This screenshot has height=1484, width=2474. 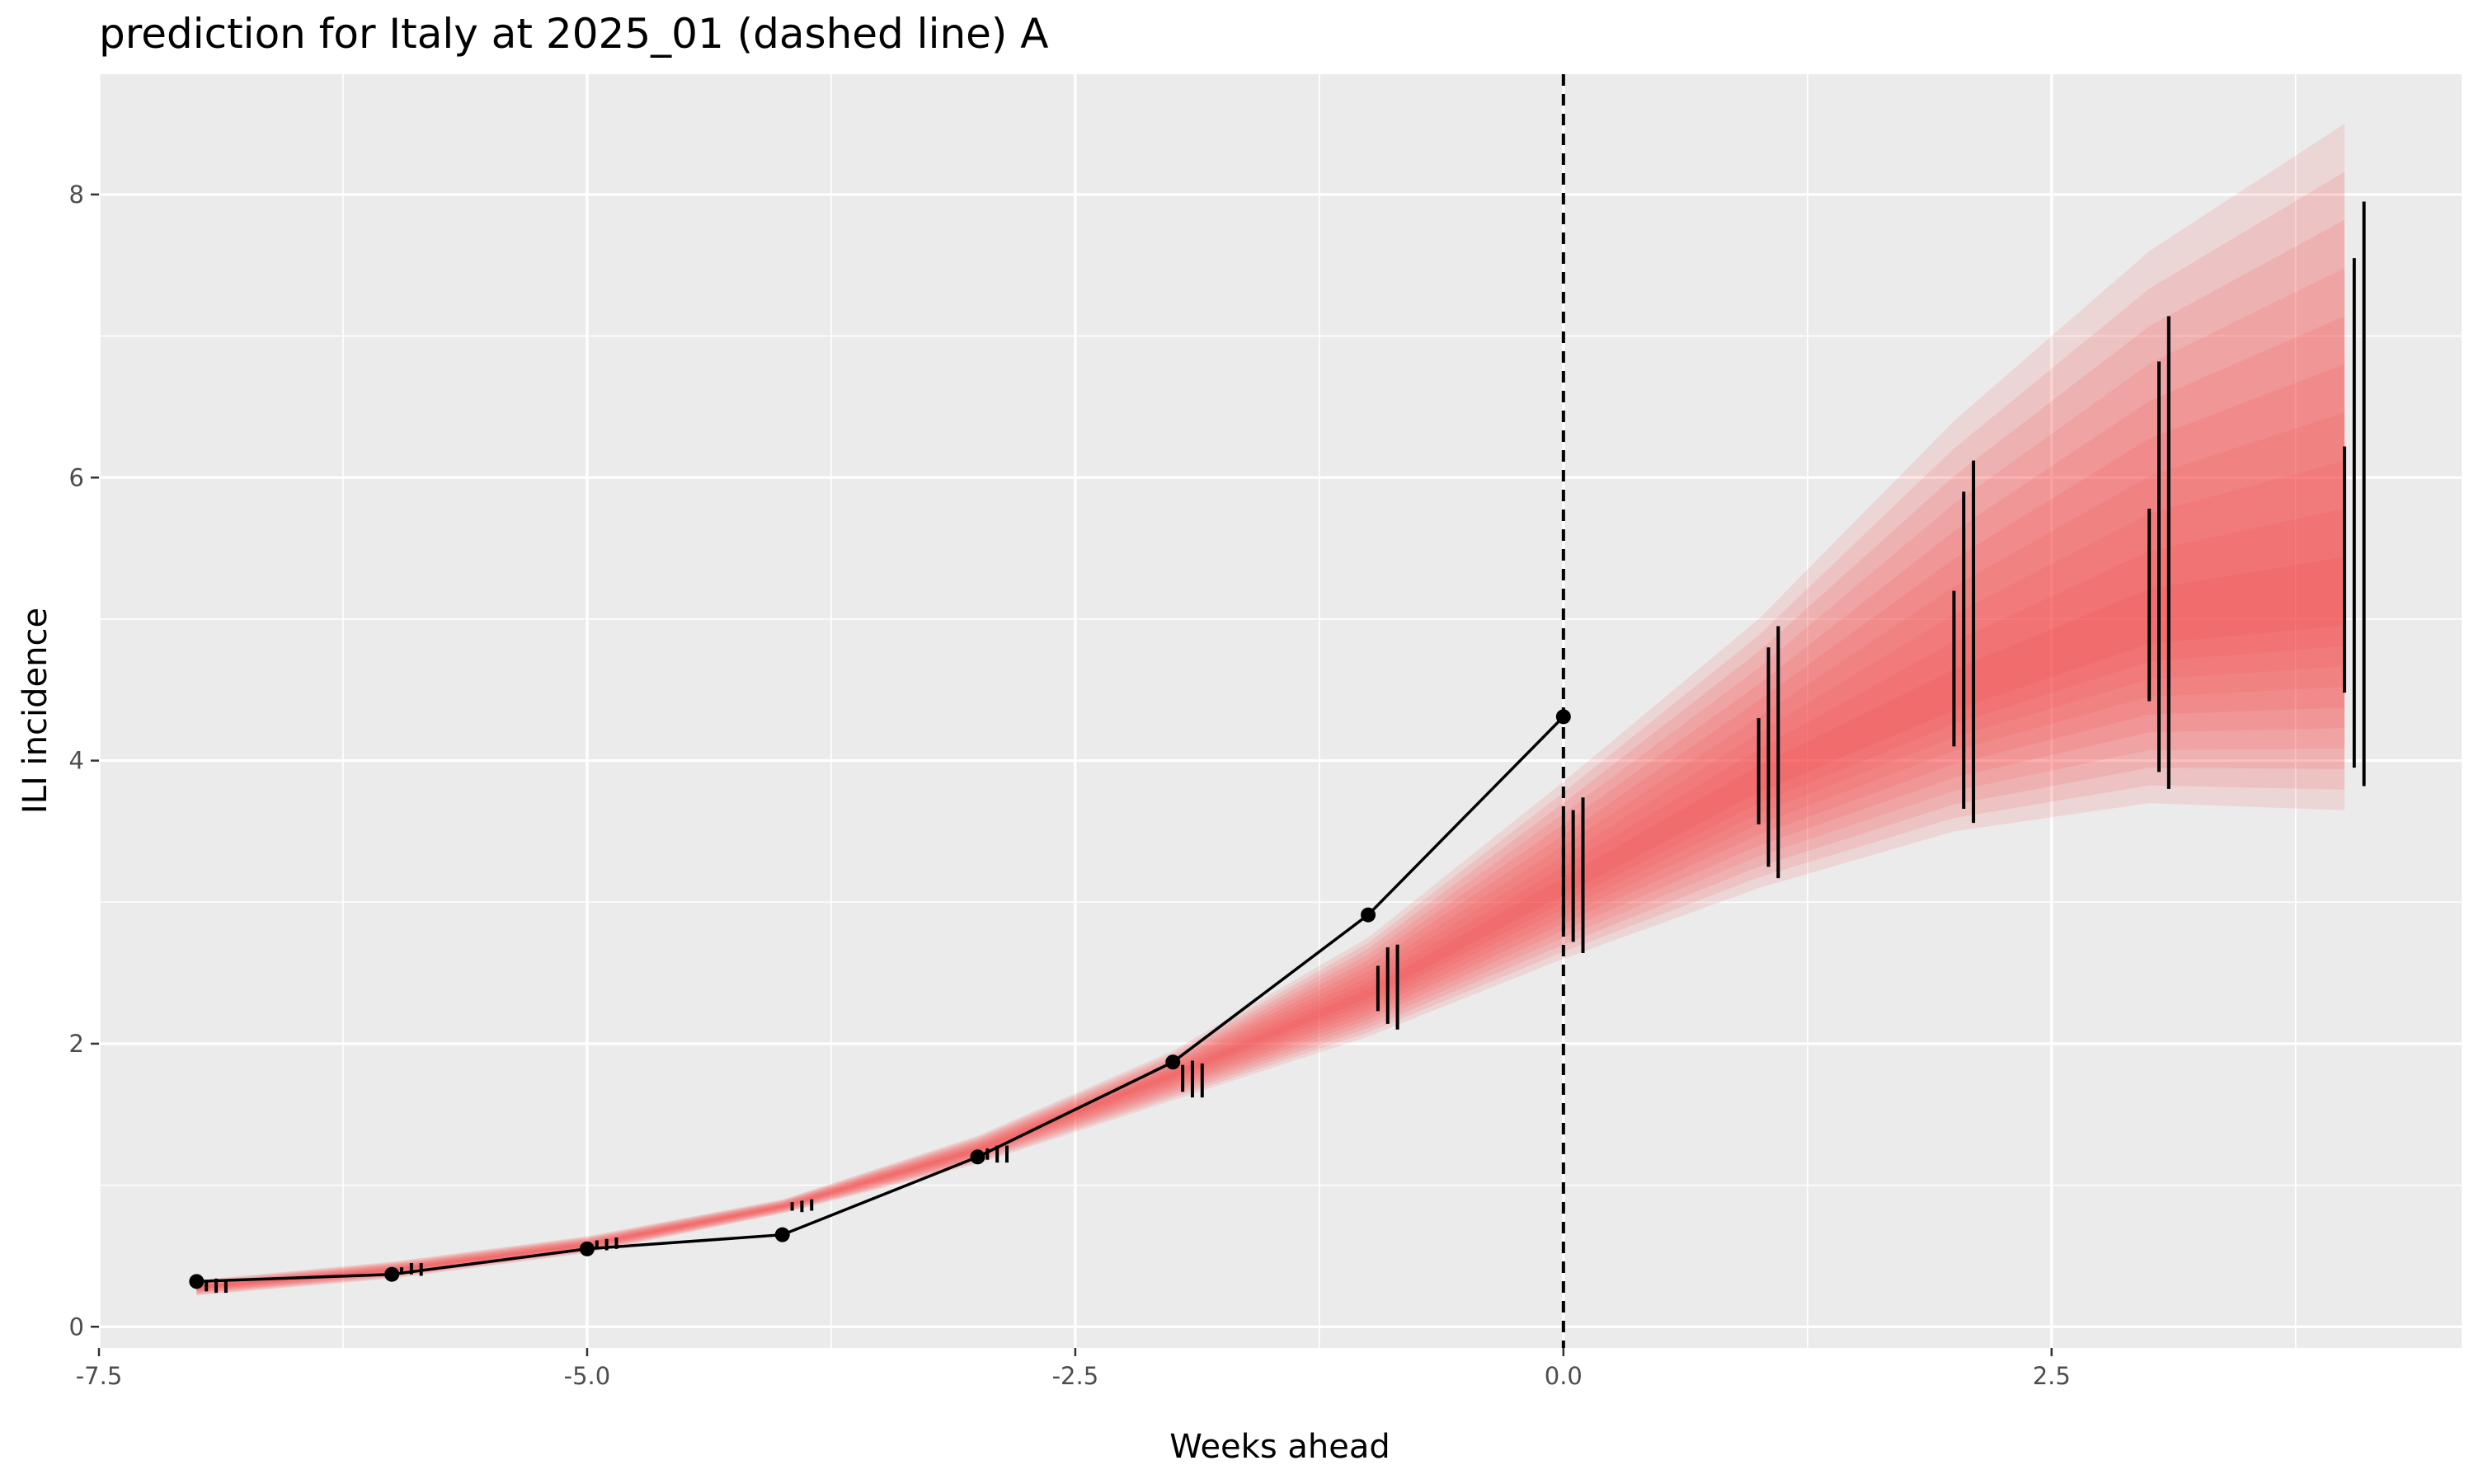 I want to click on y-tick-label: 0, so click(x=76, y=1327).